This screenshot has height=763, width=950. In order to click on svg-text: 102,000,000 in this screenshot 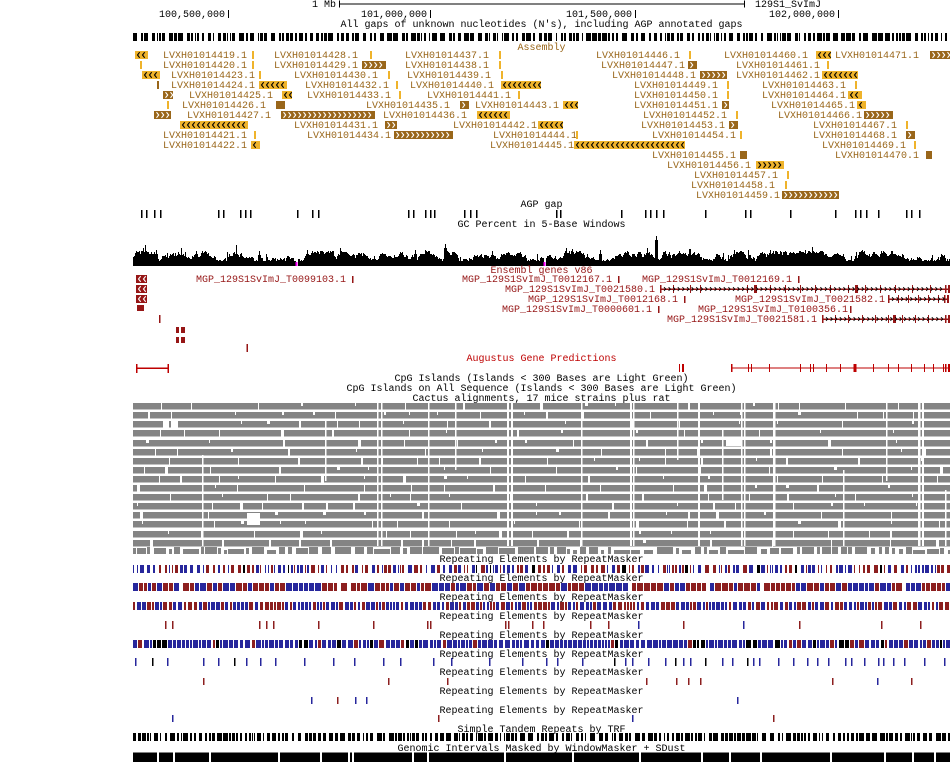, I will do `click(802, 15)`.